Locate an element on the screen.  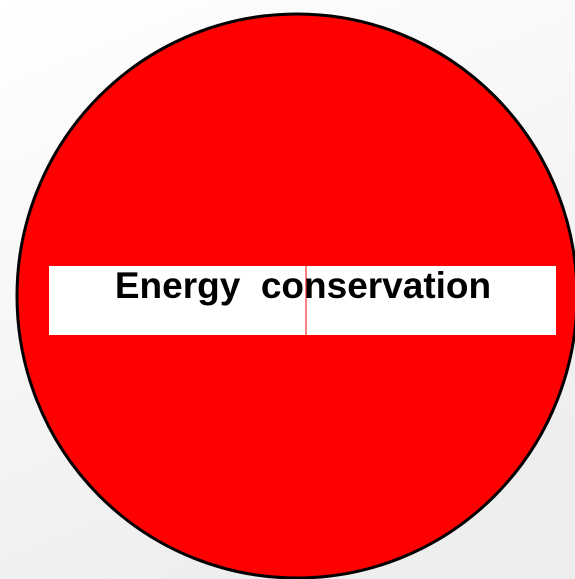
sign-text: Energy conservation is located at coordinates (303, 285).